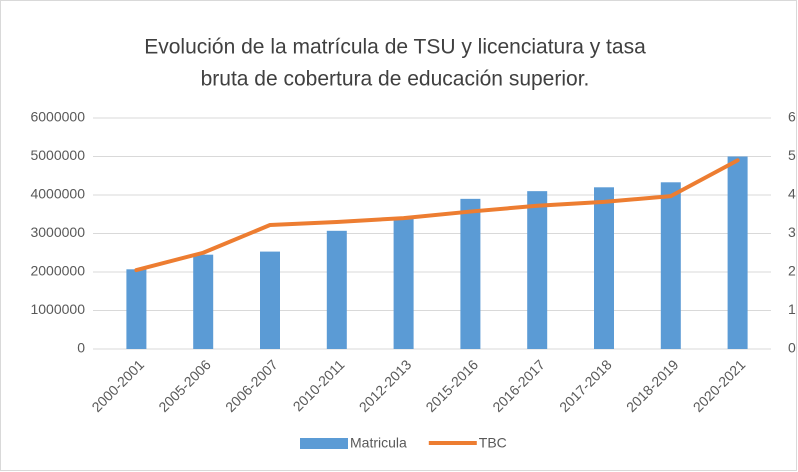  What do you see at coordinates (792, 194) in the screenshot?
I see `y2-tick-label: 4` at bounding box center [792, 194].